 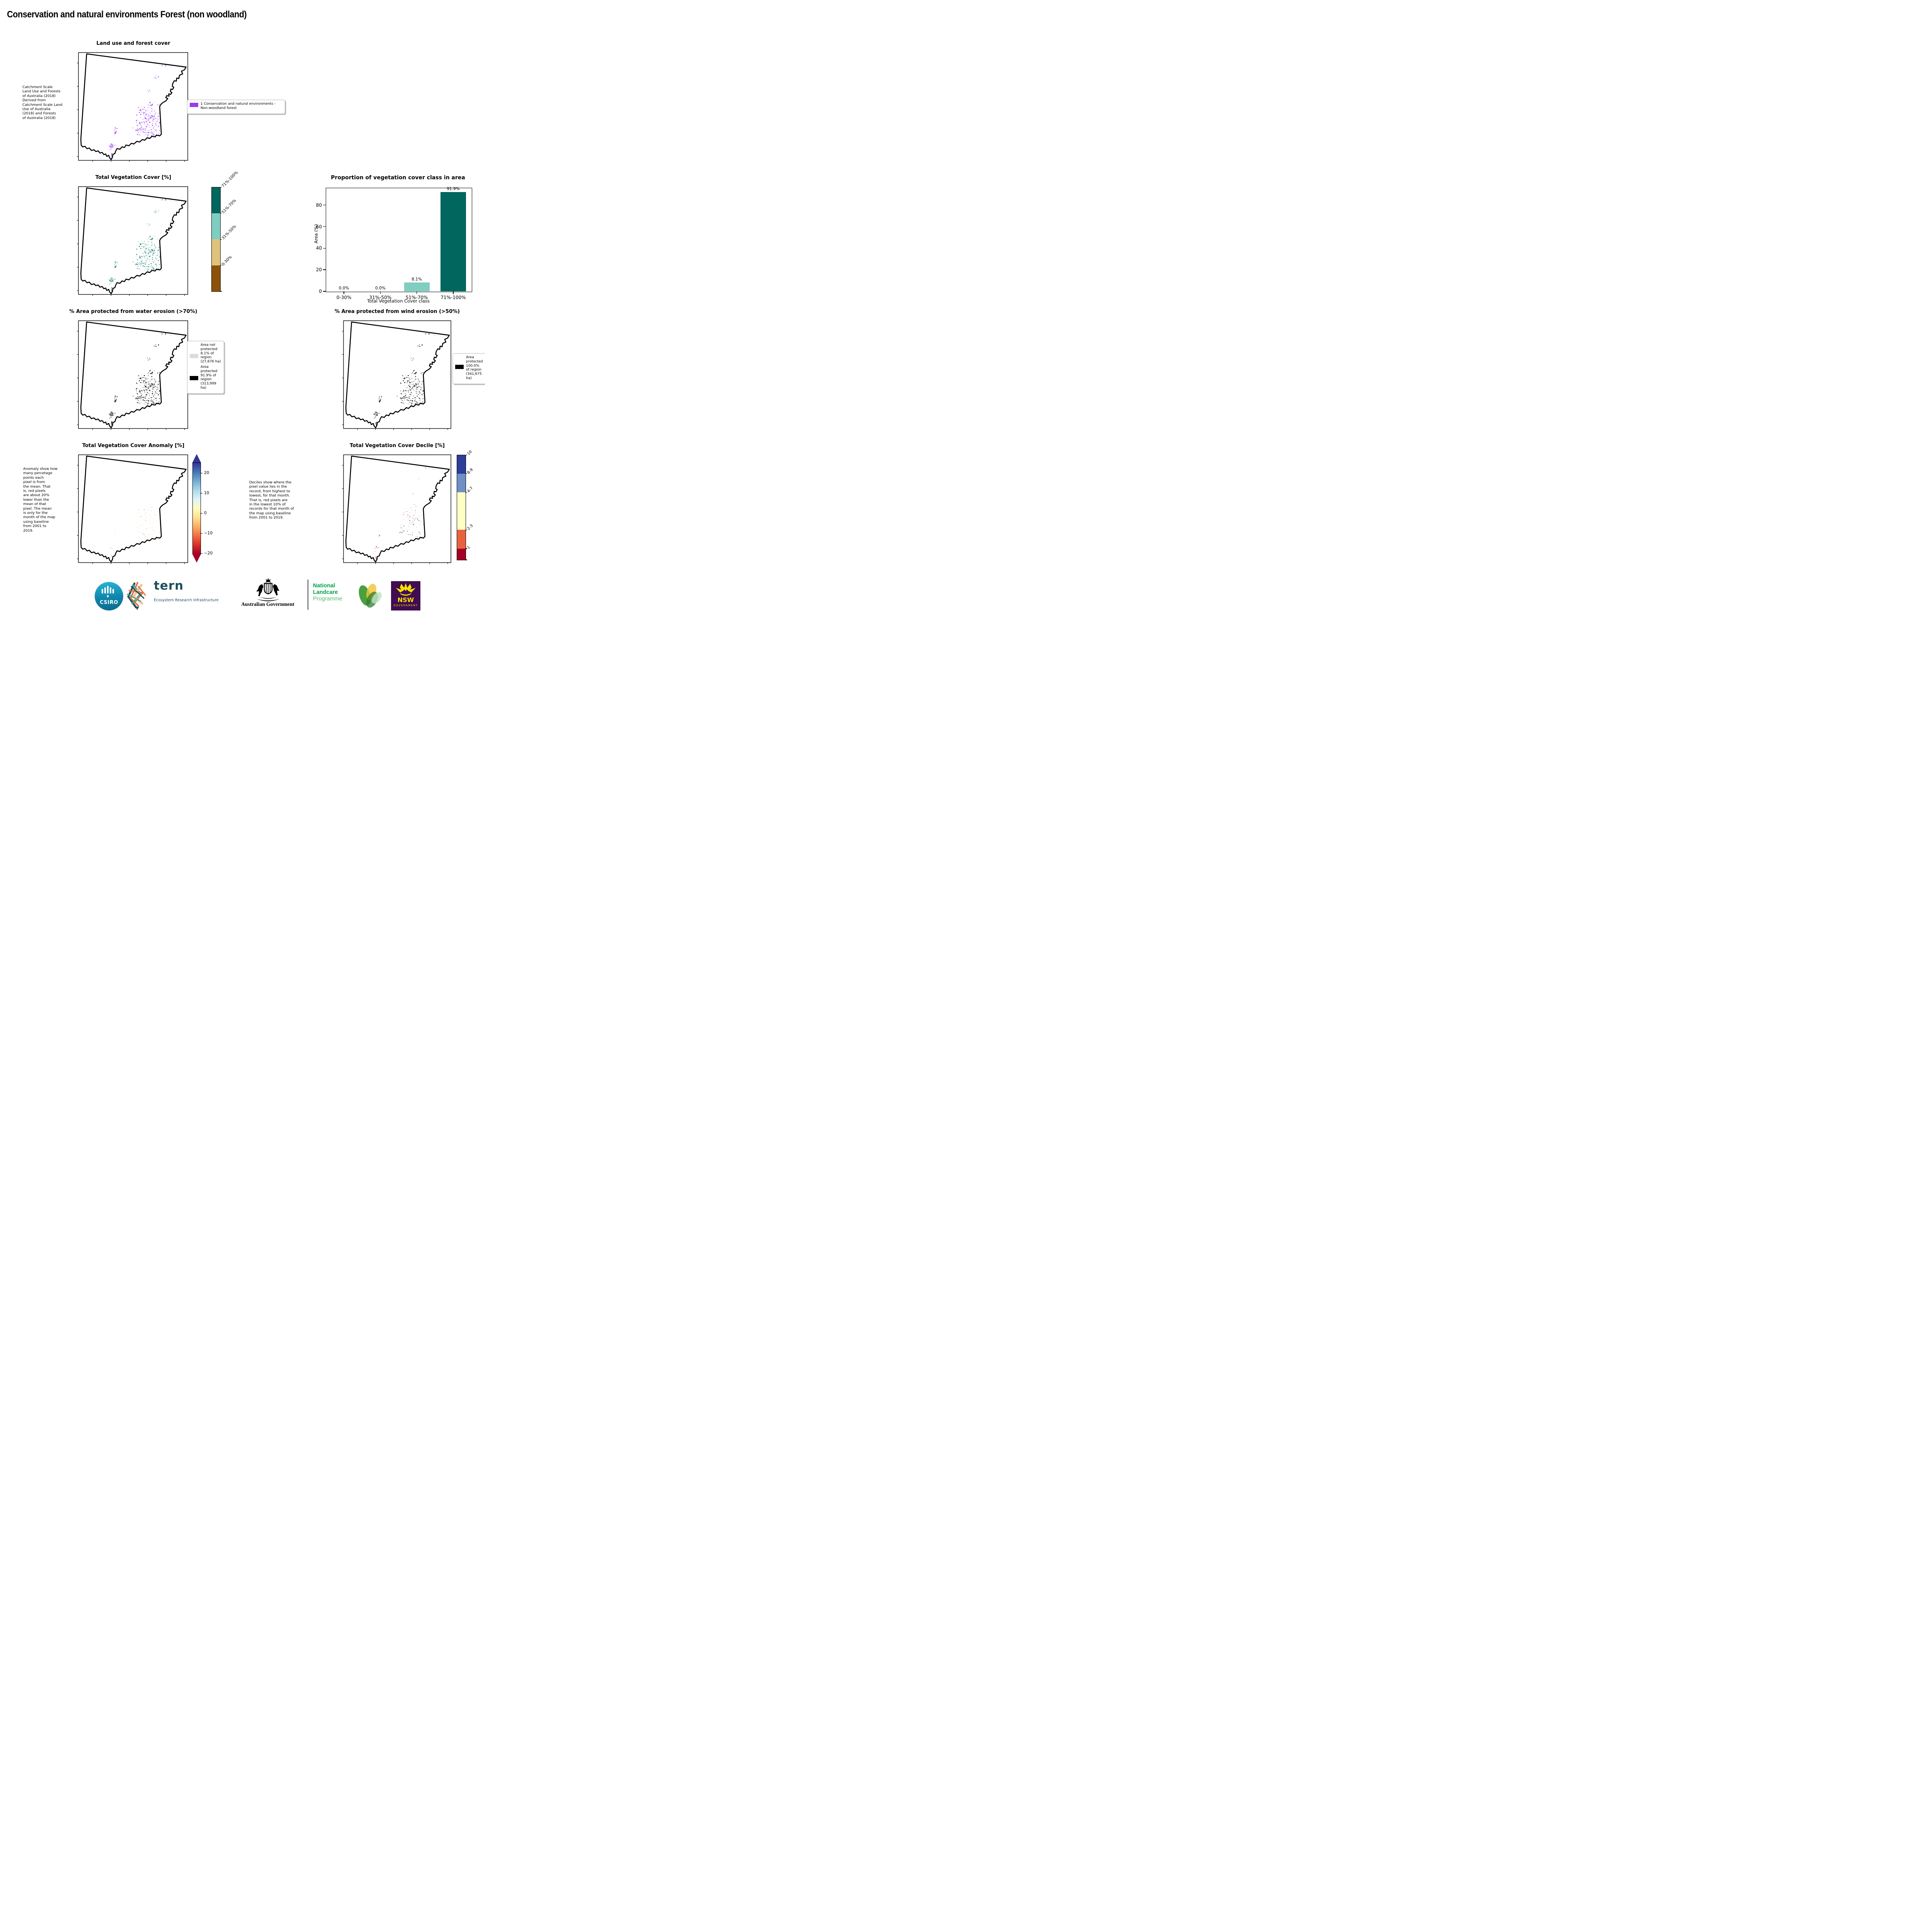 I want to click on y-tick-label: 40, so click(x=319, y=248).